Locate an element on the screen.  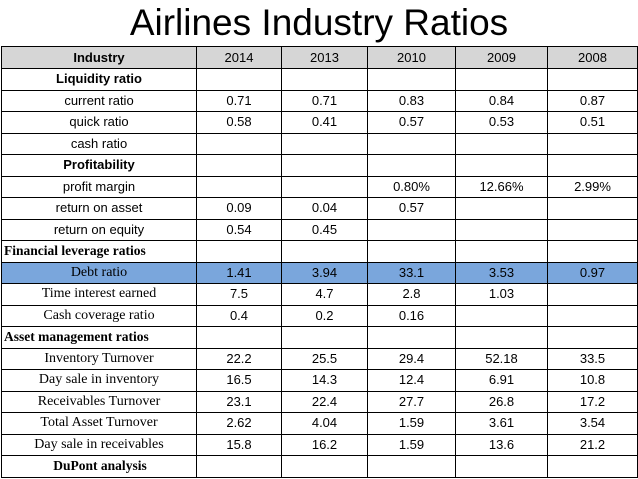
table-cell: 0.97 is located at coordinates (592, 272).